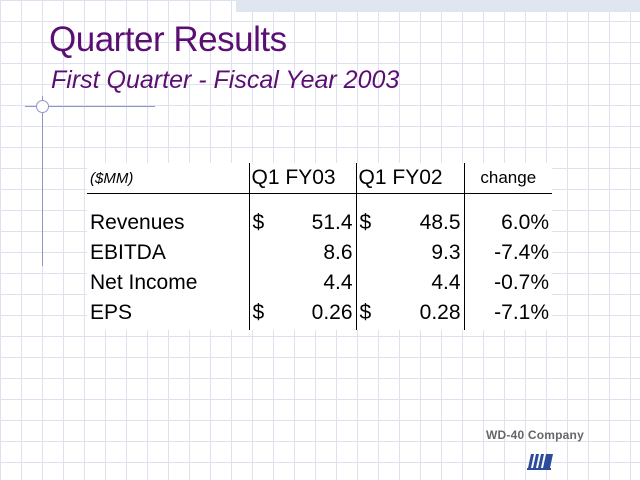  I want to click on company-logo-text: WD-40 Company, so click(535, 435).